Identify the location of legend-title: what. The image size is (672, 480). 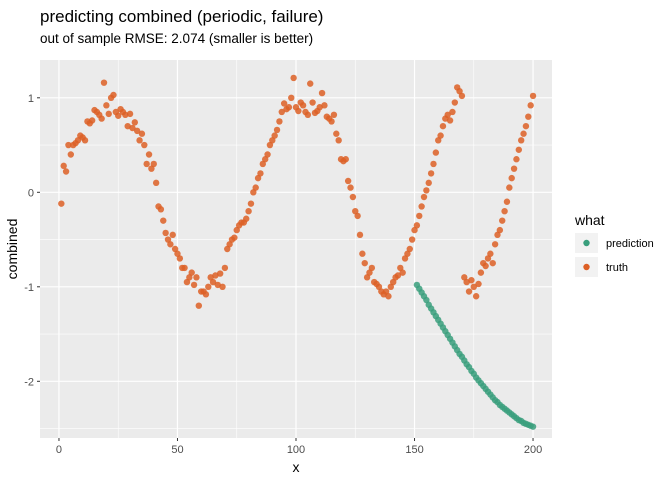
(589, 220).